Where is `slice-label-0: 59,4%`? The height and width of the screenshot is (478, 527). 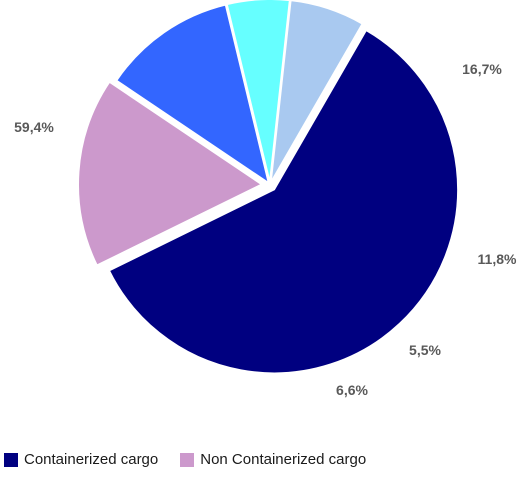 slice-label-0: 59,4% is located at coordinates (34, 127).